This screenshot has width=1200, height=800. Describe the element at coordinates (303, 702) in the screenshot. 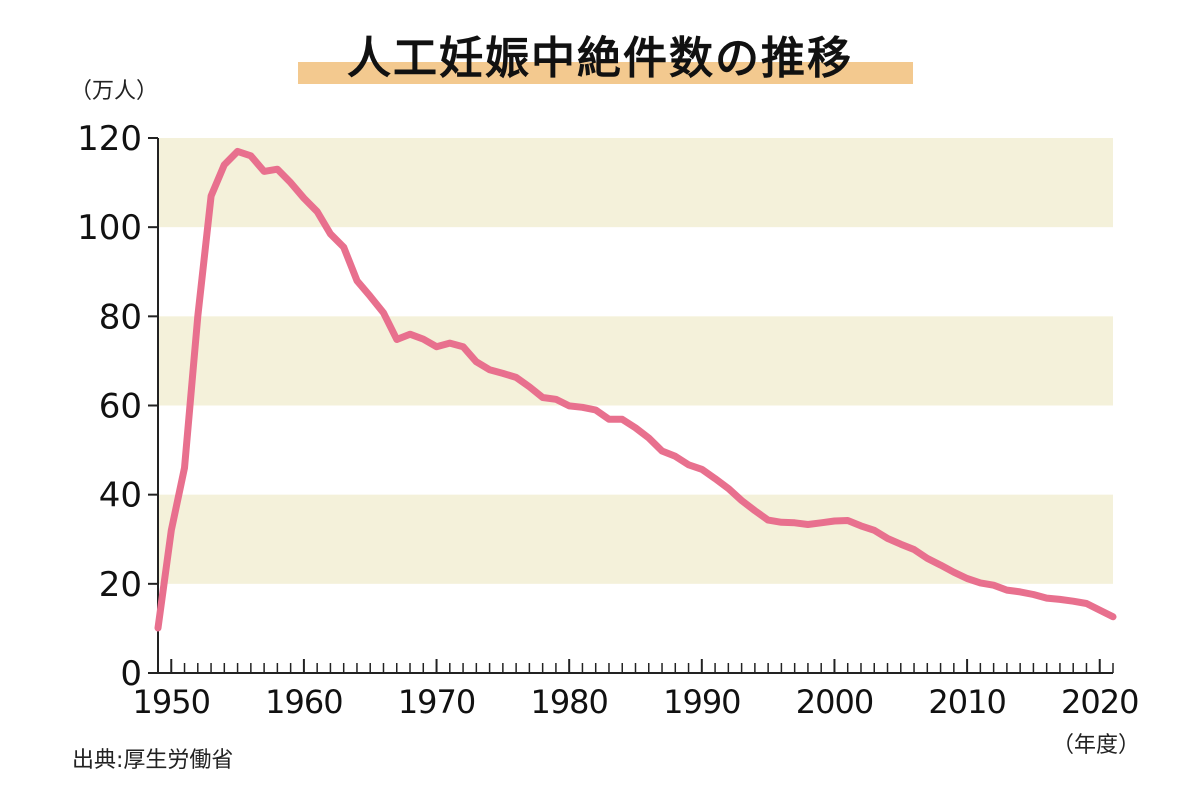

I see `x-tick-label: 1960` at that location.